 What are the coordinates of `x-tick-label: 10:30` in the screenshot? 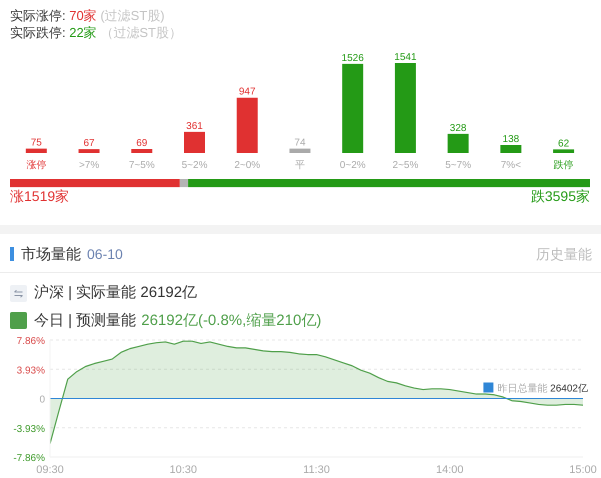 It's located at (183, 470).